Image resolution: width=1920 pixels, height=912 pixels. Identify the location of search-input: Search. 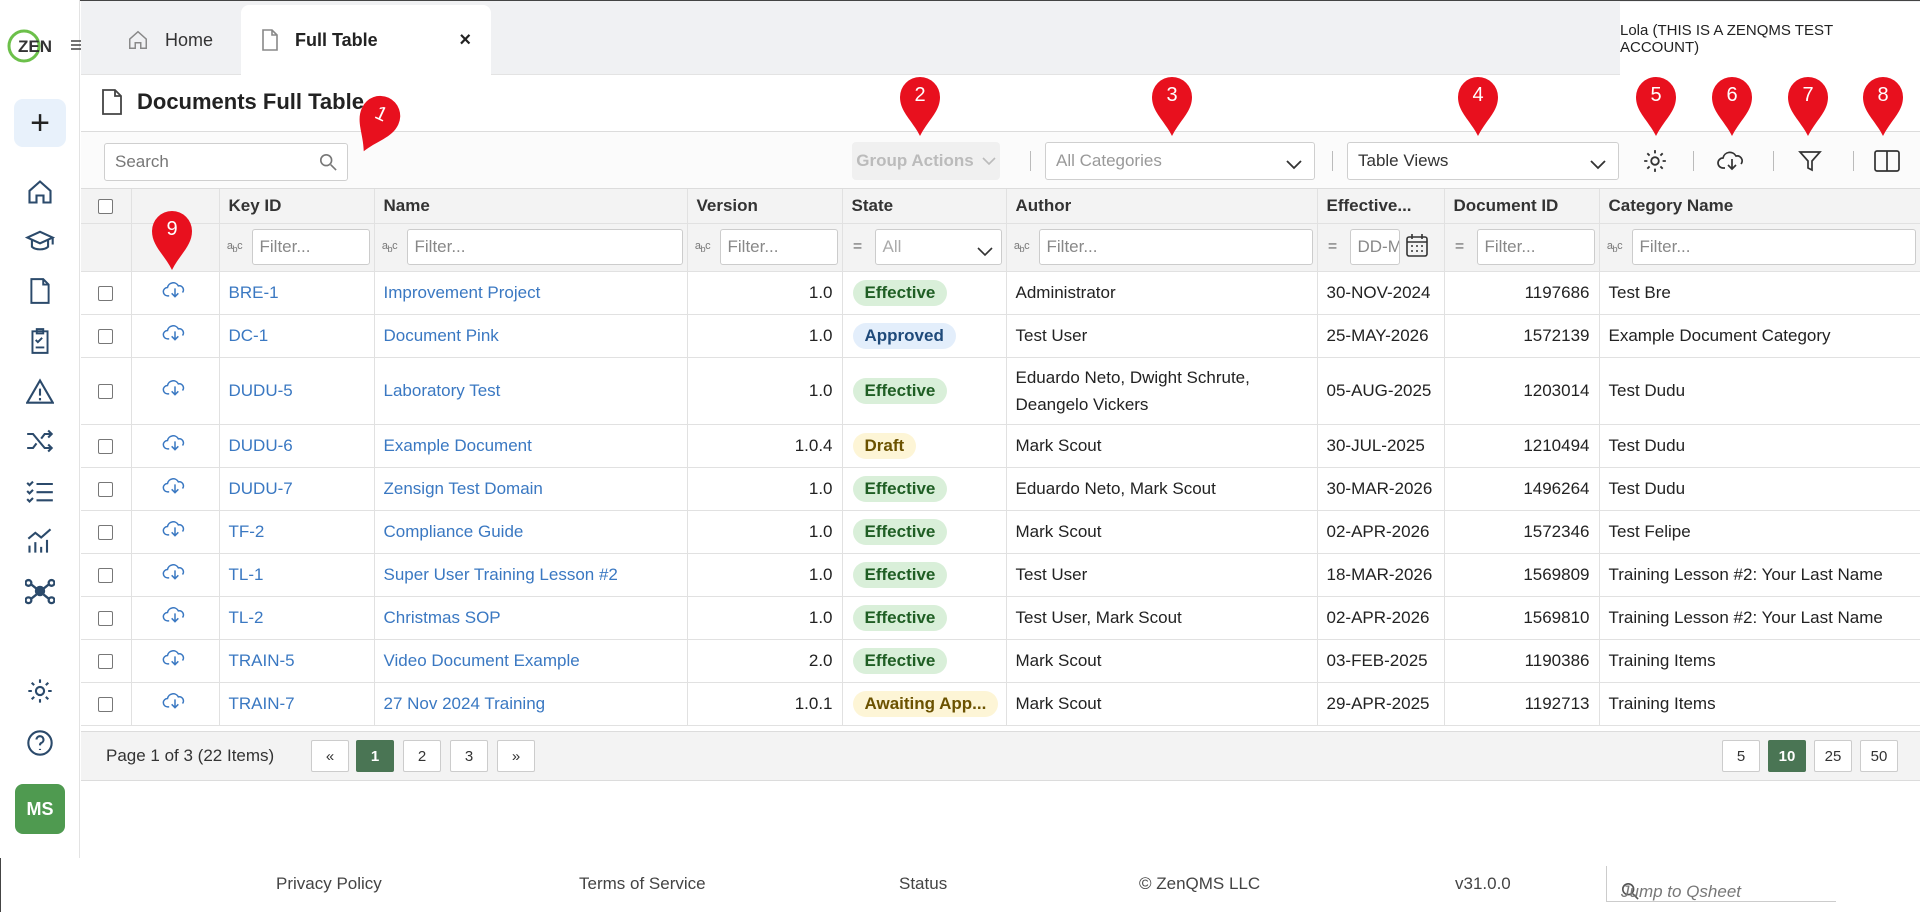
(226, 162).